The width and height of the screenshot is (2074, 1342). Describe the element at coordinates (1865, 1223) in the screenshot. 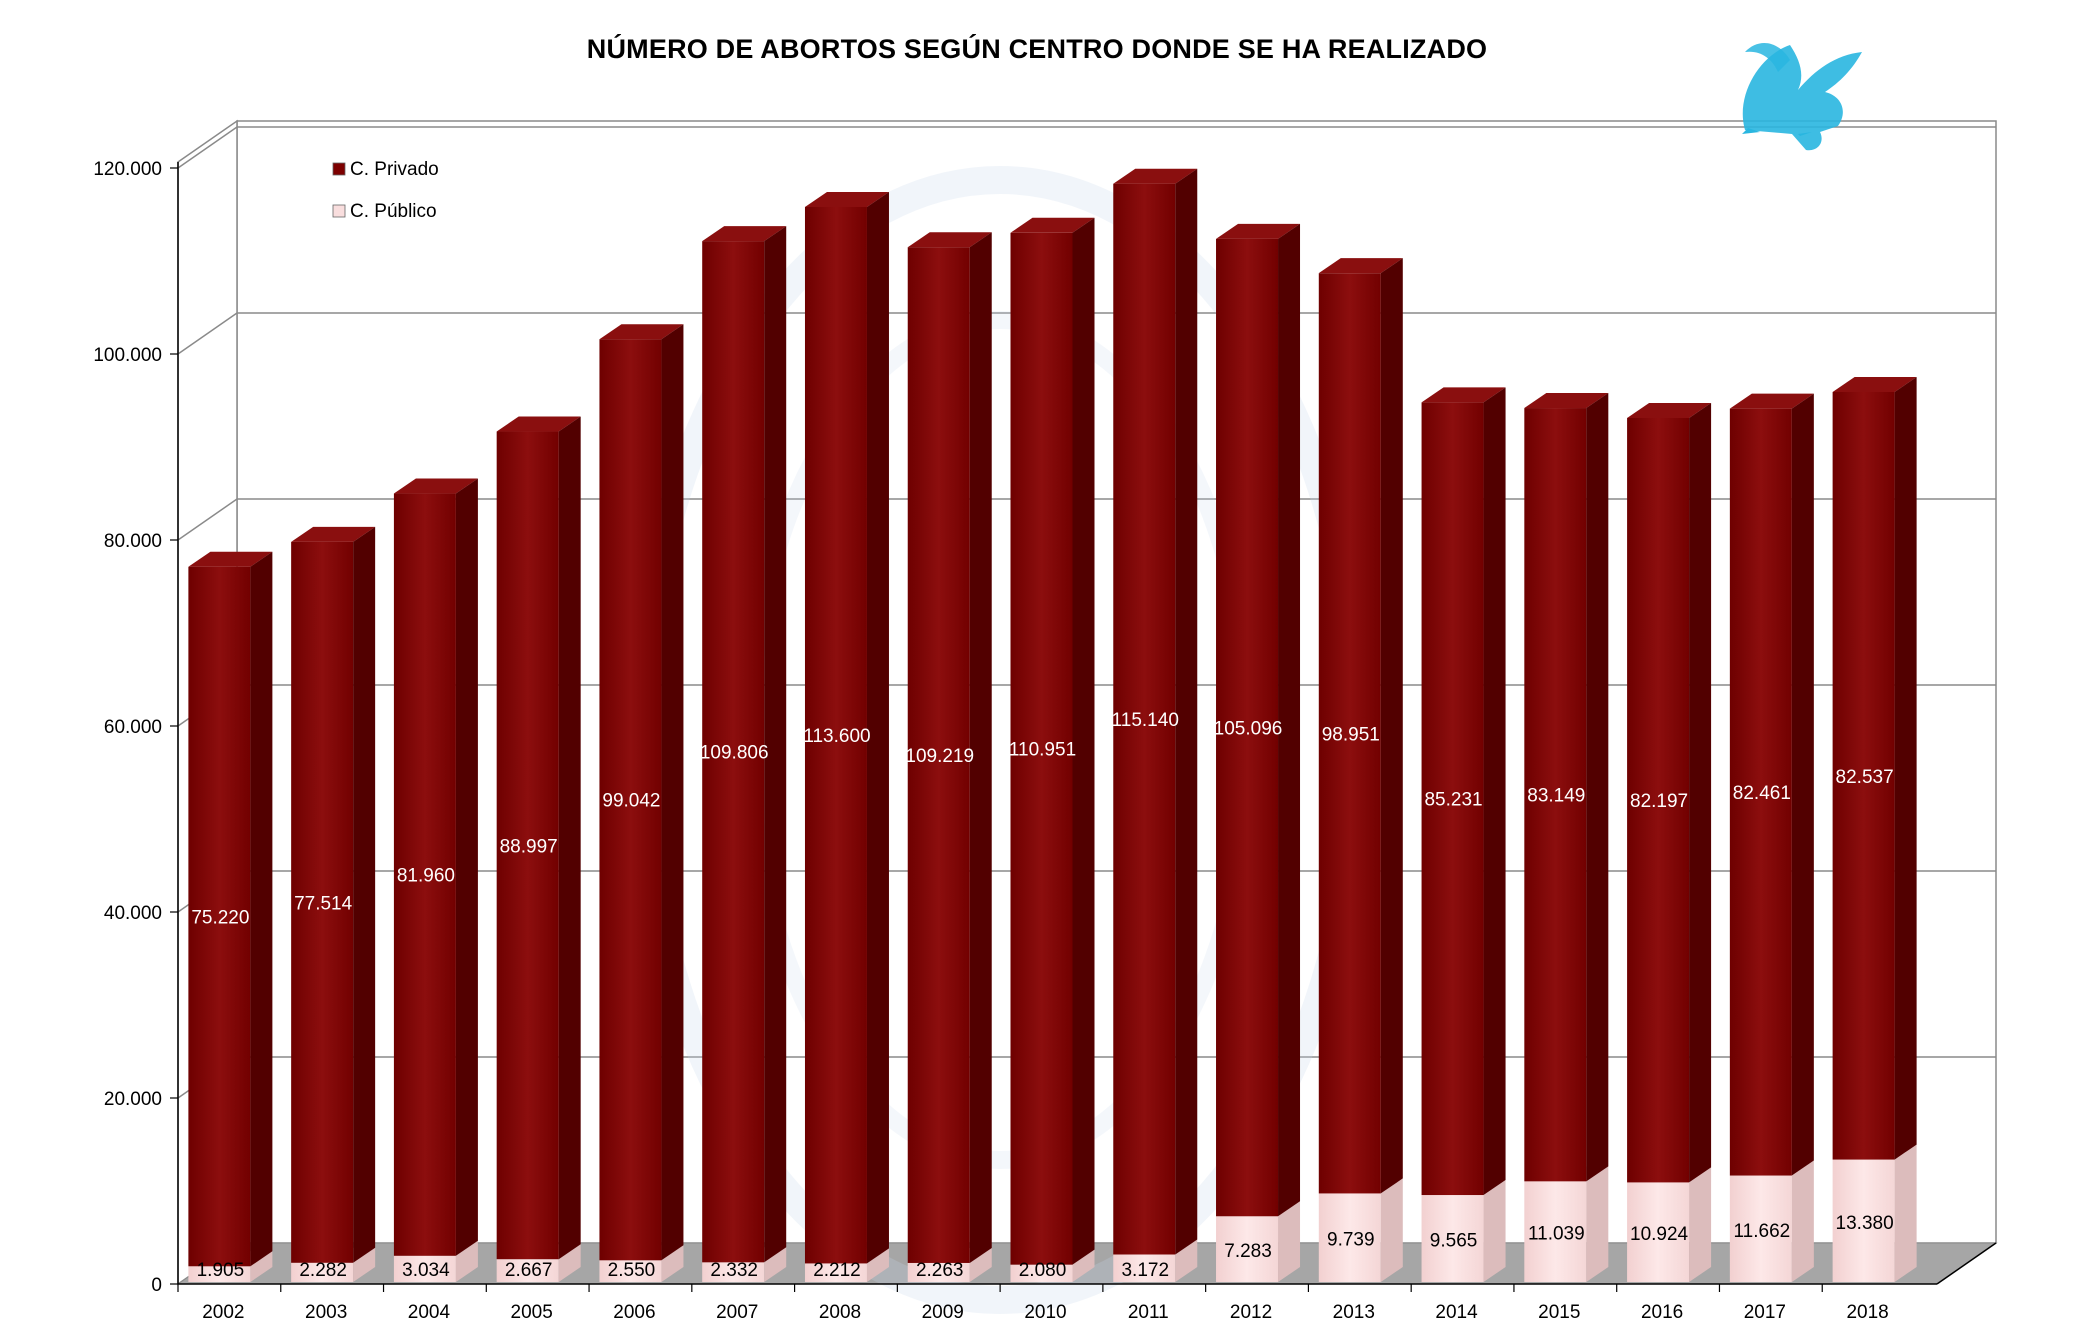

I see `data-label-publico: 13.380` at that location.